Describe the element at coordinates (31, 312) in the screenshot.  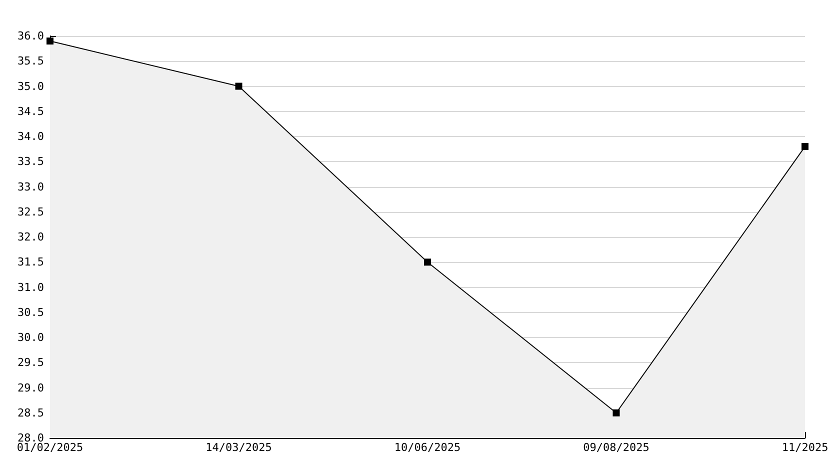
I see `y-tick-label: 30.5` at that location.